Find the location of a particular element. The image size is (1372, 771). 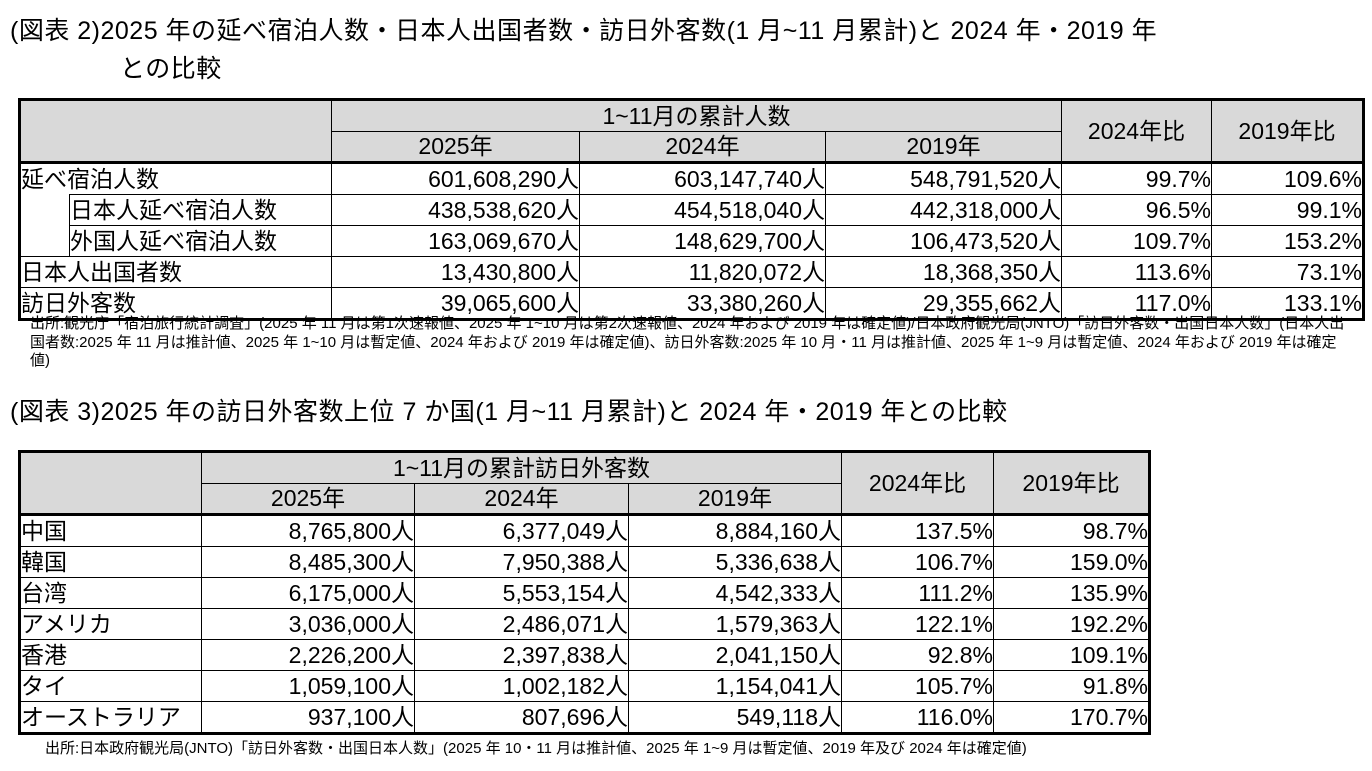

value-2019: 5,336,638人 is located at coordinates (735, 562).